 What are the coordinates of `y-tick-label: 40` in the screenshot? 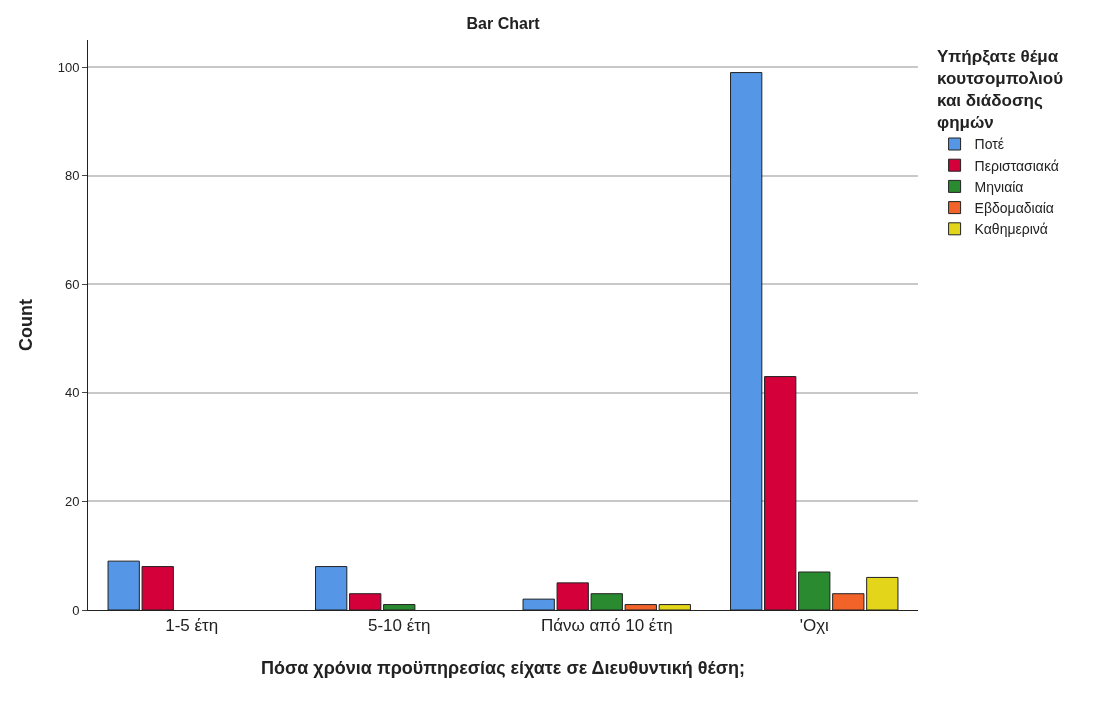 It's located at (72, 393).